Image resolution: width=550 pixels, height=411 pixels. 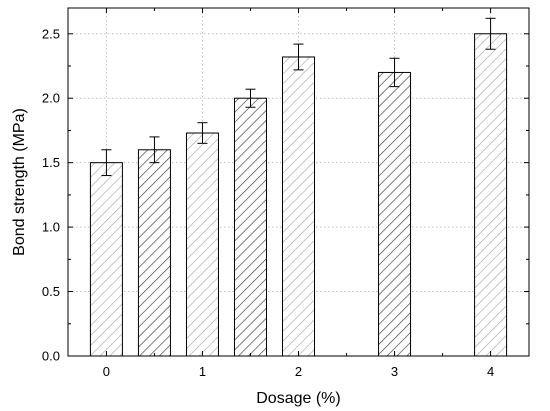 I want to click on y-tick-label: 2.0, so click(x=51, y=98).